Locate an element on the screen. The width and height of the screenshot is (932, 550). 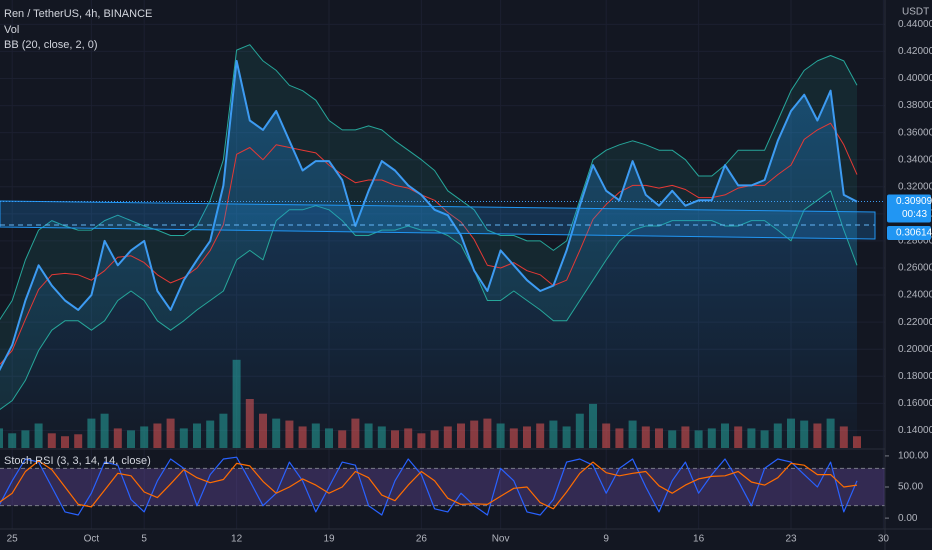
price-tag is located at coordinates (909, 208).